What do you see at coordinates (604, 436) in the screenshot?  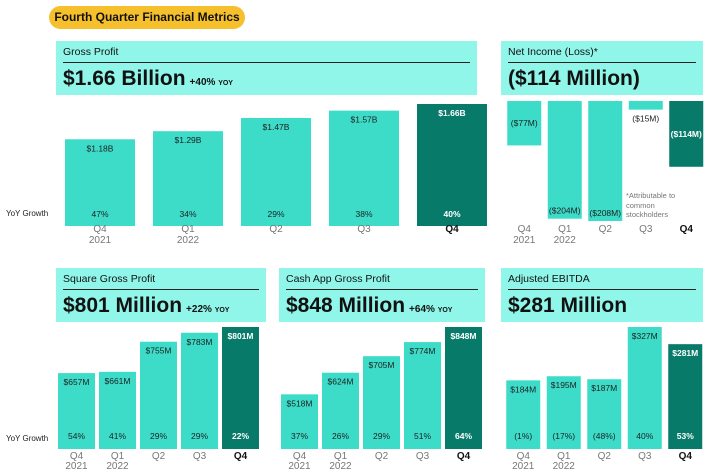 I see `growth-label: (48%)` at bounding box center [604, 436].